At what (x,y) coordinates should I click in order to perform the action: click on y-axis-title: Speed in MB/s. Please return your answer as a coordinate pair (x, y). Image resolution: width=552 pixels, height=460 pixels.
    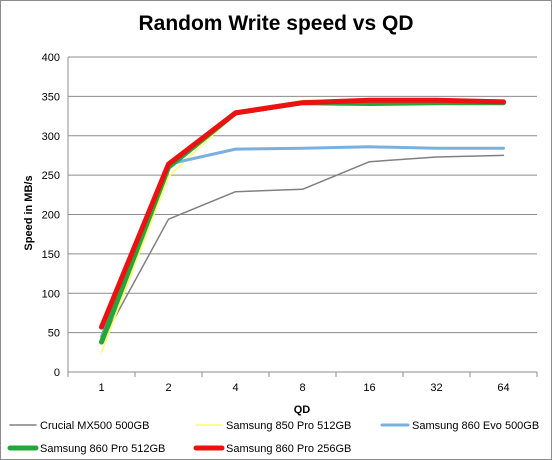
    Looking at the image, I should click on (29, 212).